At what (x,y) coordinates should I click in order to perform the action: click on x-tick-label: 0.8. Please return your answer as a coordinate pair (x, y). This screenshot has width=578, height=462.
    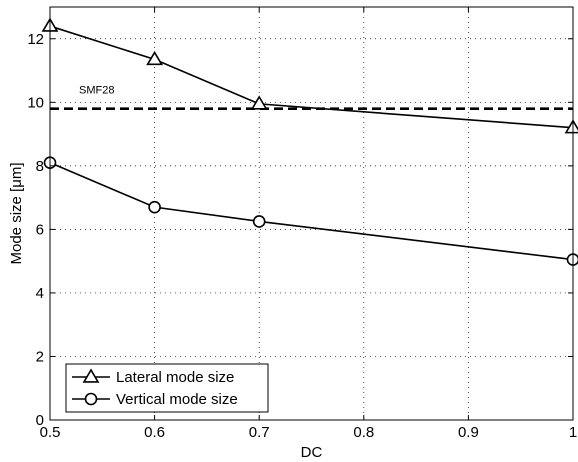
    Looking at the image, I should click on (363, 432).